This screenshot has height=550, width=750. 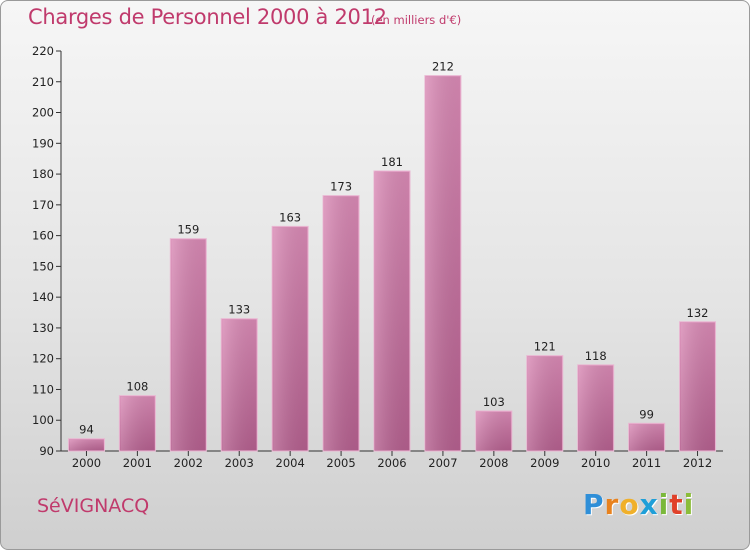 What do you see at coordinates (698, 313) in the screenshot?
I see `data-label: 132` at bounding box center [698, 313].